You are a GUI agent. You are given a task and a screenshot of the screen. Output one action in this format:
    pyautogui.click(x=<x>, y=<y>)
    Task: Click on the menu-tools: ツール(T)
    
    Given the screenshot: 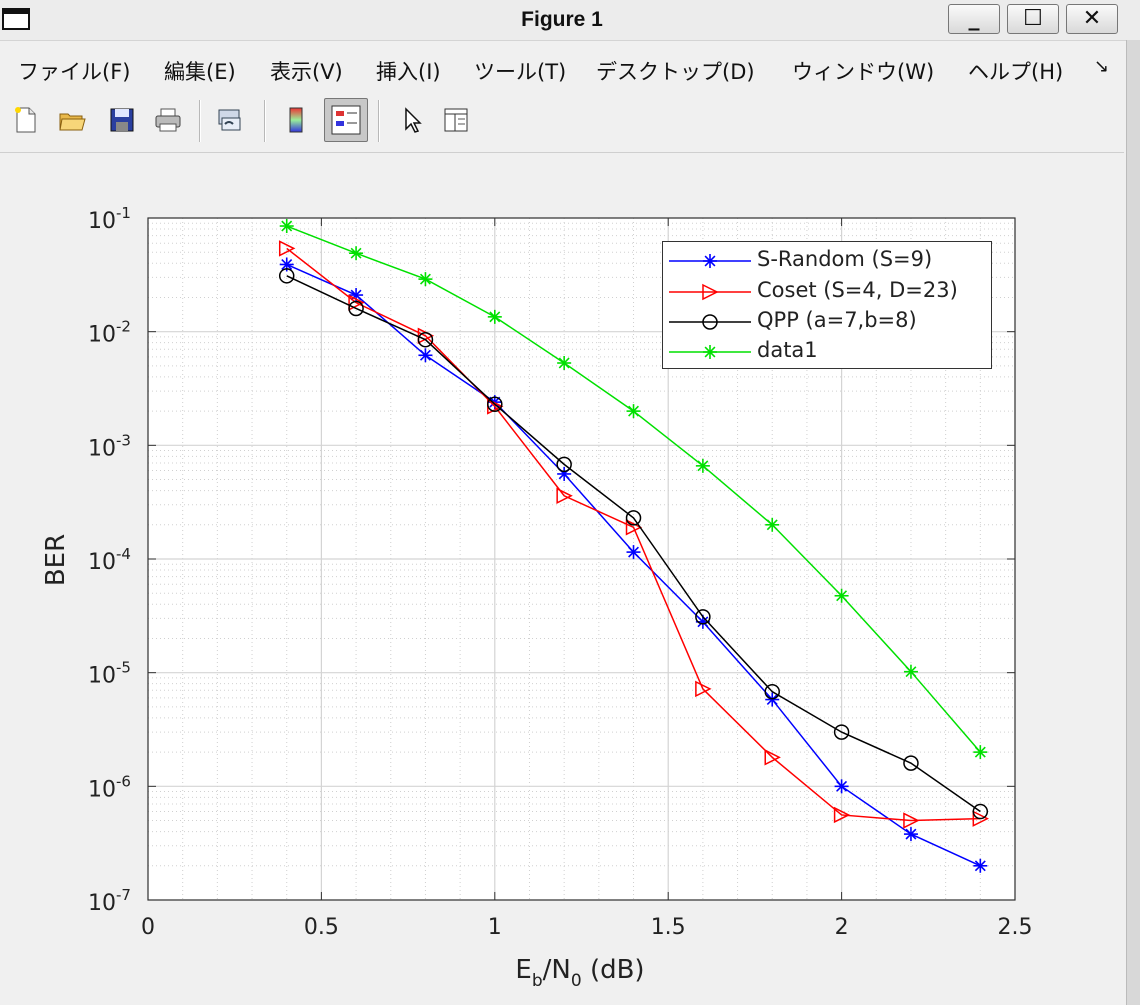 What is the action you would take?
    pyautogui.click(x=520, y=72)
    